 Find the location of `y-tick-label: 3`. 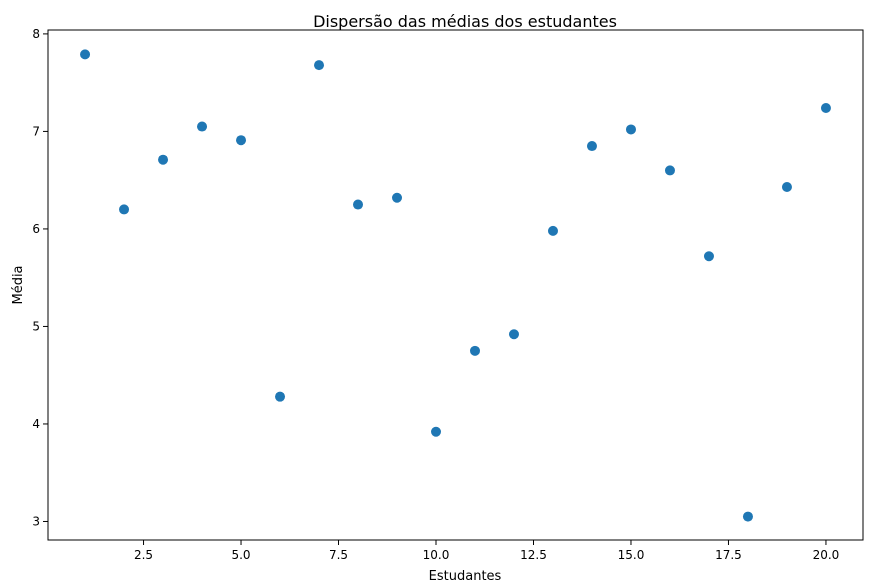

y-tick-label: 3 is located at coordinates (36, 521).